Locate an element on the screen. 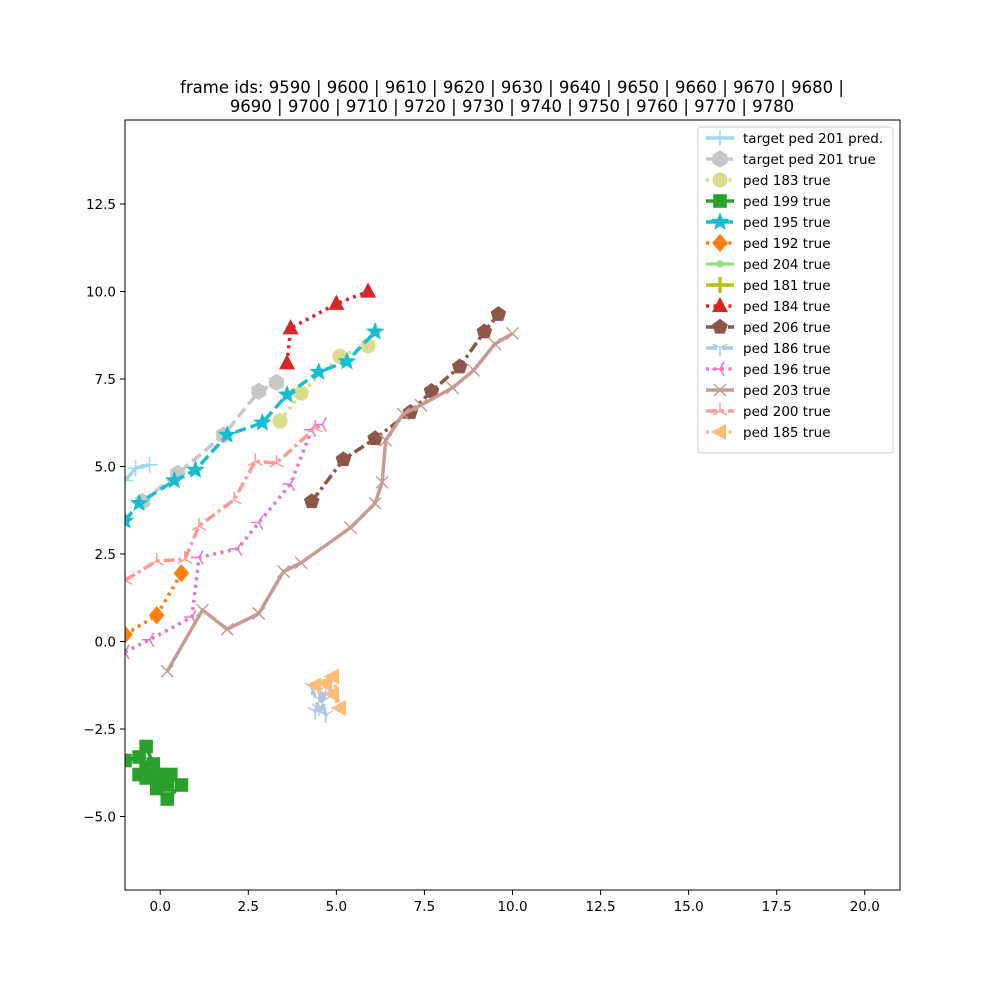 Image resolution: width=1000 pixels, height=1000 pixels. legend-entry-14: ped 185 true is located at coordinates (768, 432).